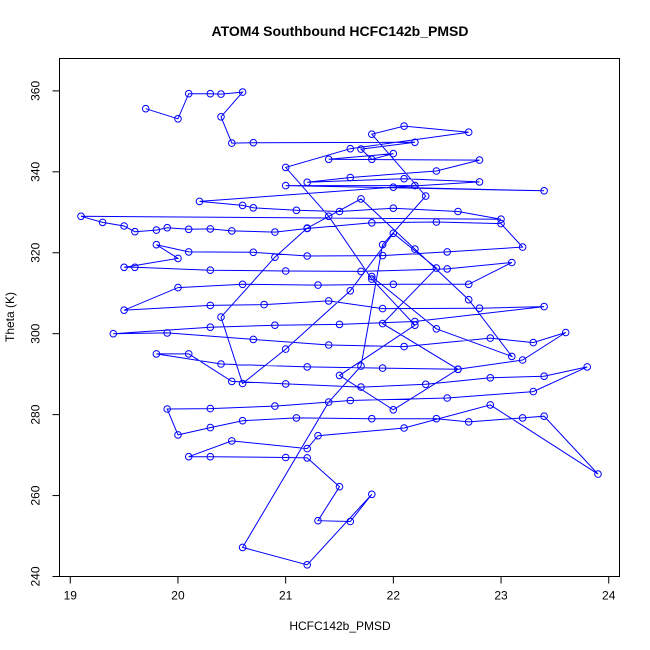 The width and height of the screenshot is (650, 650). Describe the element at coordinates (10, 317) in the screenshot. I see `y-axis-label: Theta (K)` at that location.